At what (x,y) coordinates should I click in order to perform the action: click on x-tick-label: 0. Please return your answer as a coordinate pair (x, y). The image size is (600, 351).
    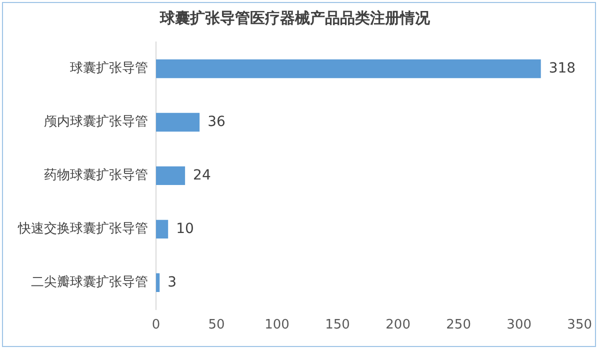
    Looking at the image, I should click on (156, 325).